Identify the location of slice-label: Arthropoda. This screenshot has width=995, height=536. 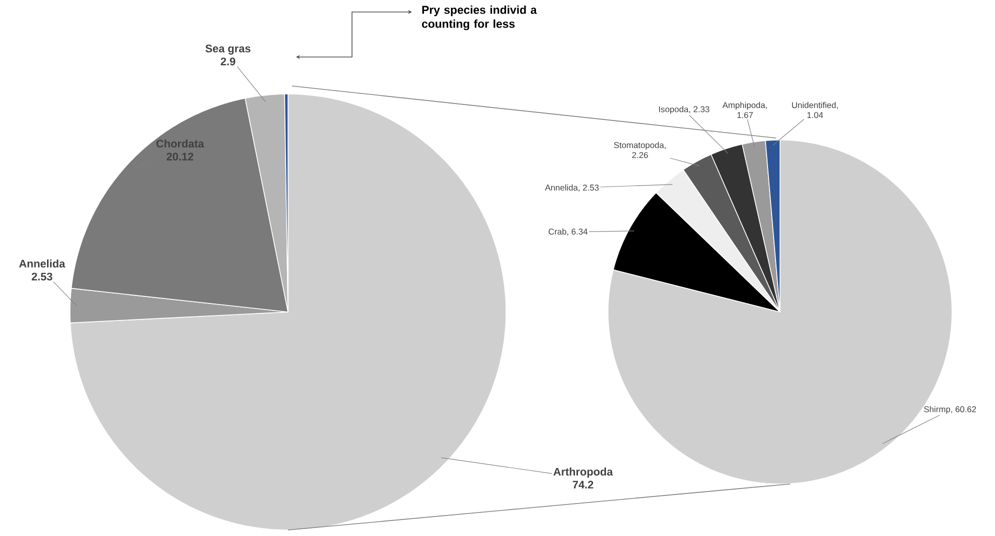
(583, 473).